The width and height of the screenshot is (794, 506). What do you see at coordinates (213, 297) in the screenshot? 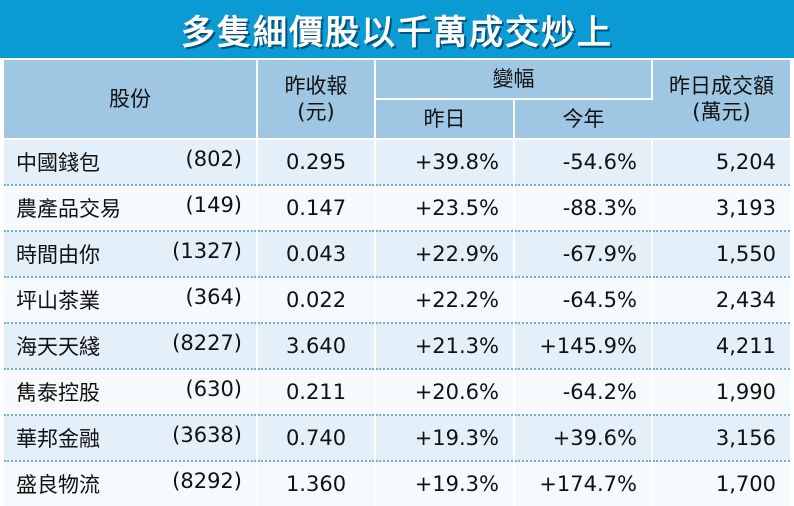
I see `stock-code: (364)` at bounding box center [213, 297].